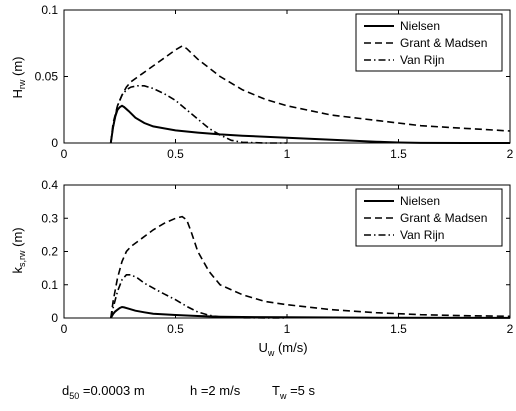  I want to click on bottom-x-tick-label: 0.5, so click(175, 329).